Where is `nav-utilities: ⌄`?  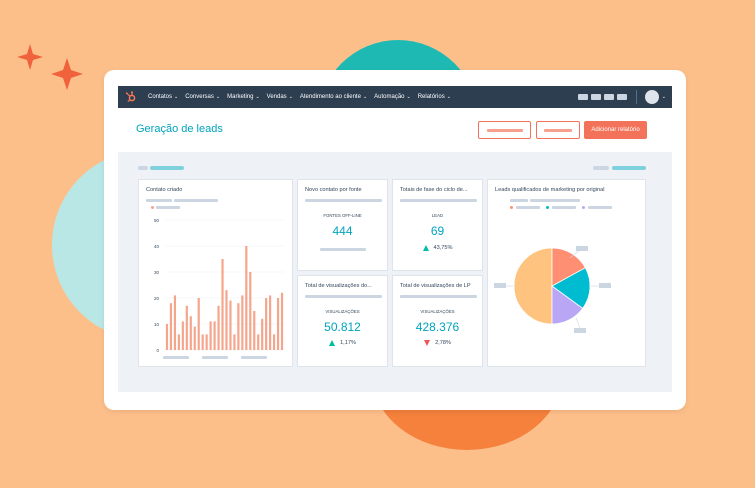
nav-utilities: ⌄ is located at coordinates (624, 97).